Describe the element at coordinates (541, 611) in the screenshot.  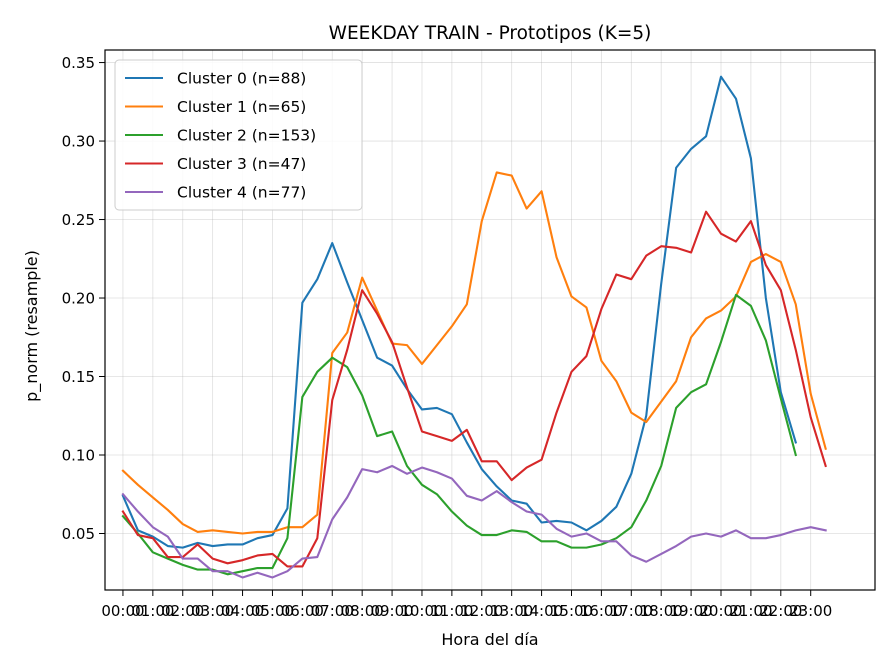
I see `x-tick-label: 14:00` at that location.